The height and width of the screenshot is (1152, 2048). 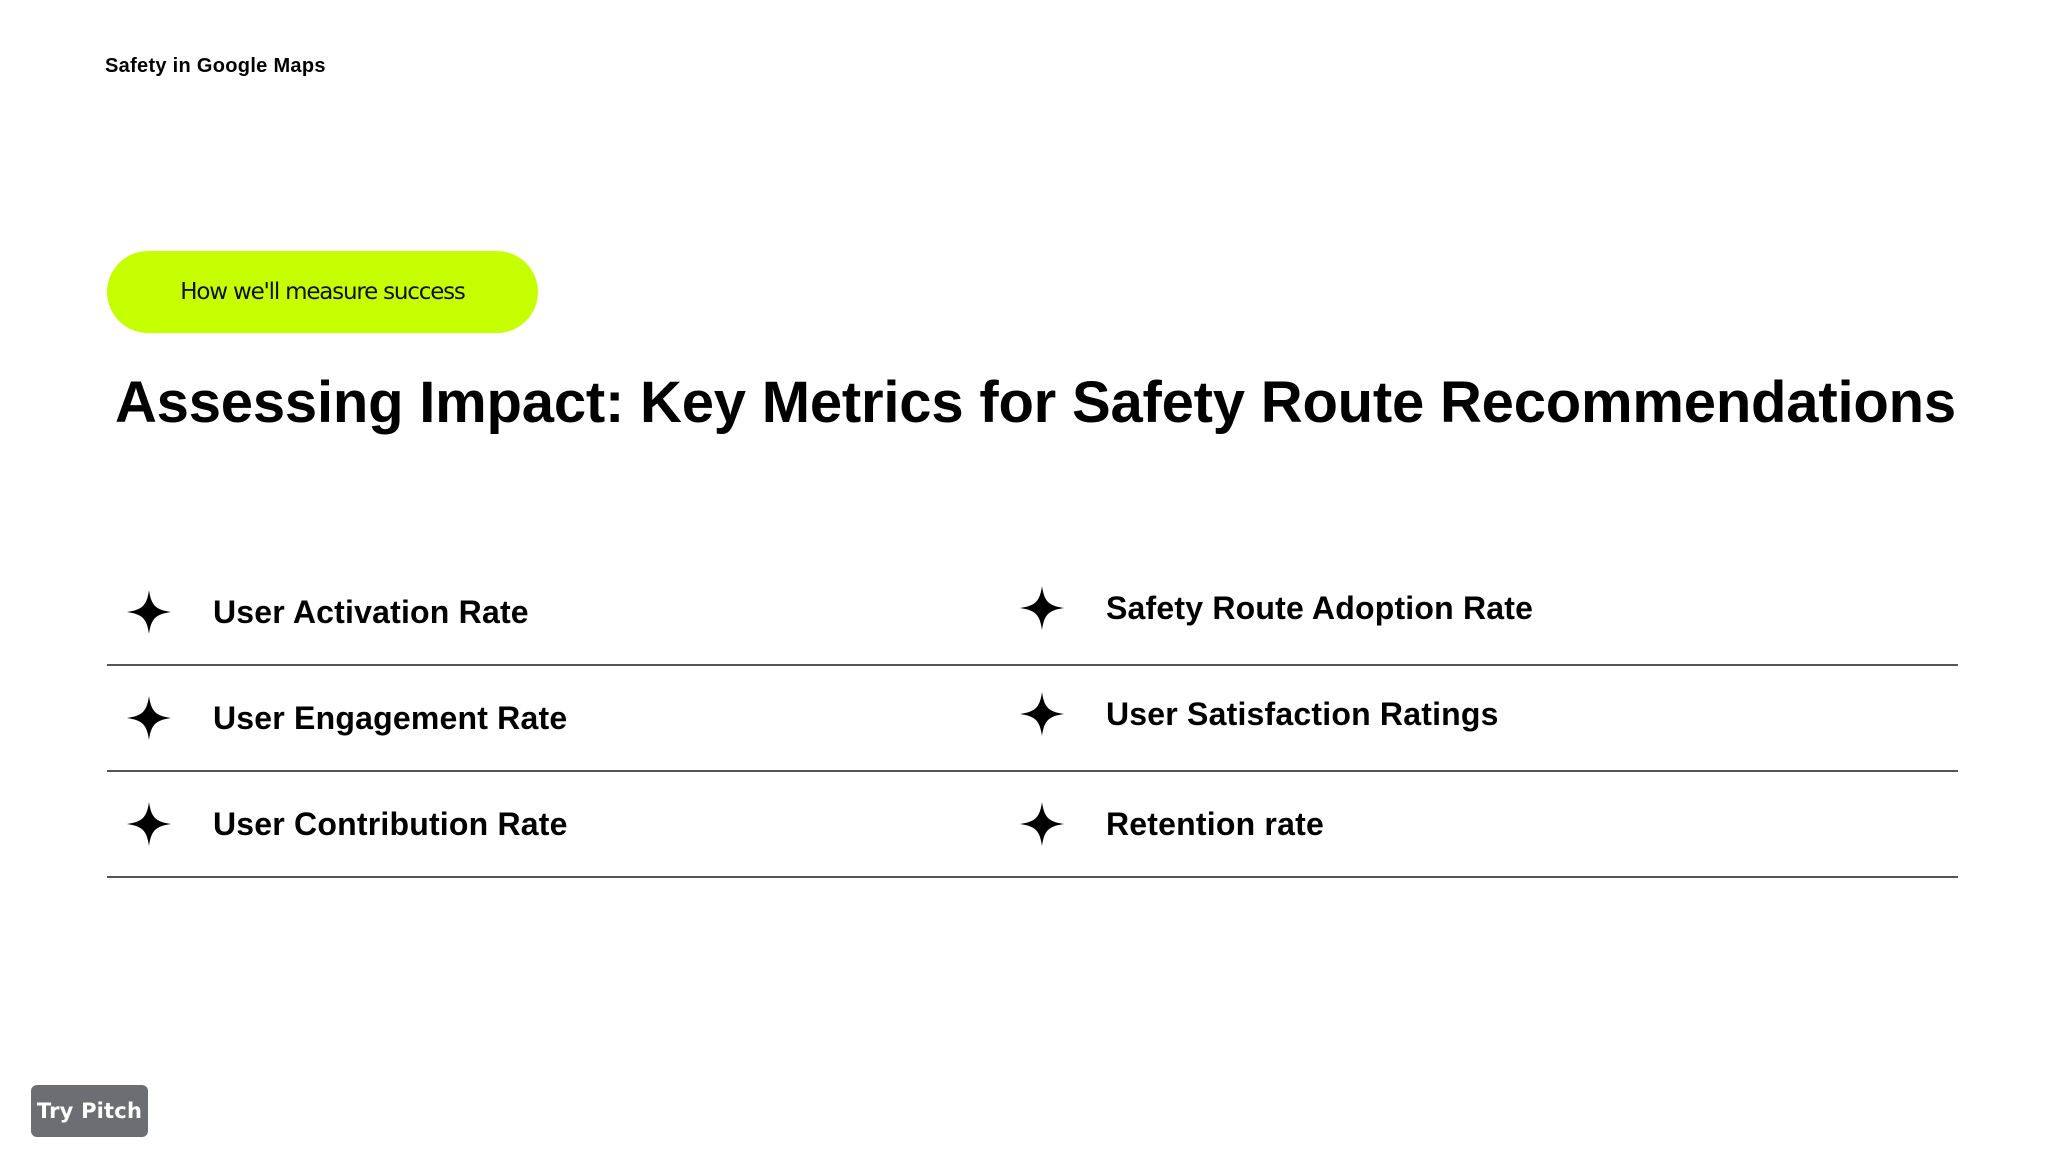 What do you see at coordinates (371, 611) in the screenshot?
I see `metric-label: User Activation Rate` at bounding box center [371, 611].